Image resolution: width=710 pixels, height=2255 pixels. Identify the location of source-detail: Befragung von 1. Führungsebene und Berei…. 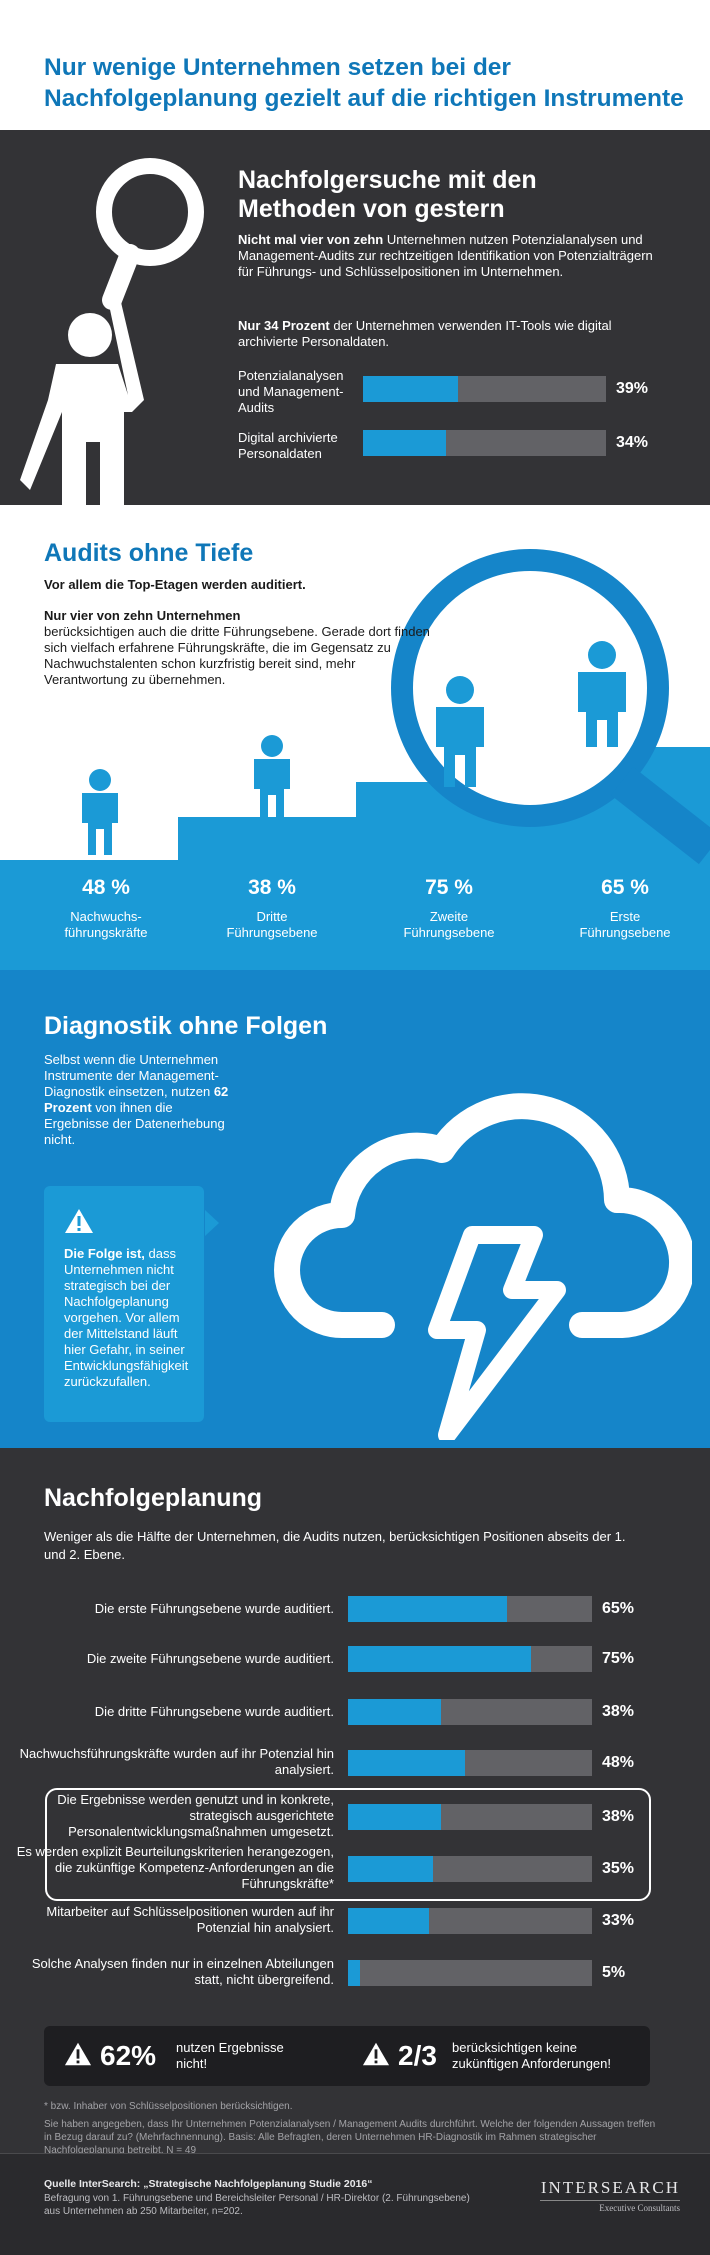
(257, 2205).